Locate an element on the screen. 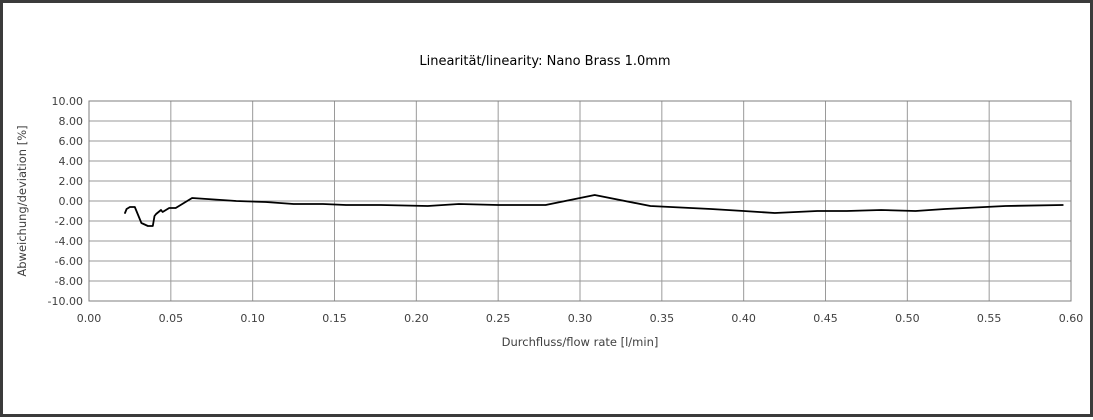 This screenshot has height=420, width=1093. x-tick-label: 0.20 is located at coordinates (416, 318).